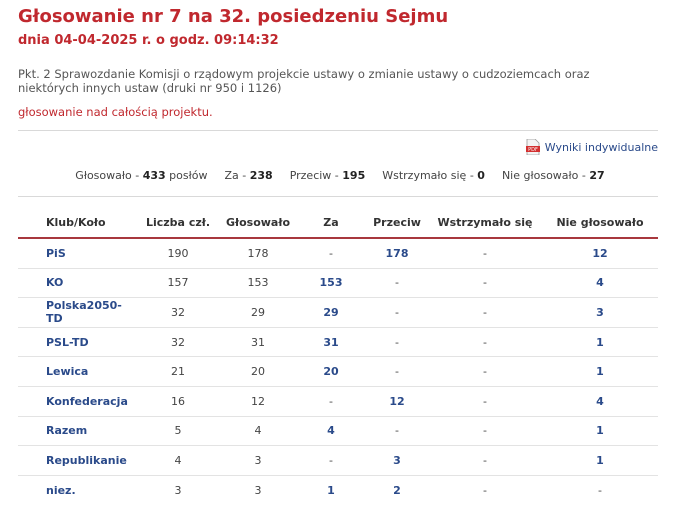 This screenshot has height=524, width=680. What do you see at coordinates (481, 175) in the screenshot?
I see `abstain-count: 0` at bounding box center [481, 175].